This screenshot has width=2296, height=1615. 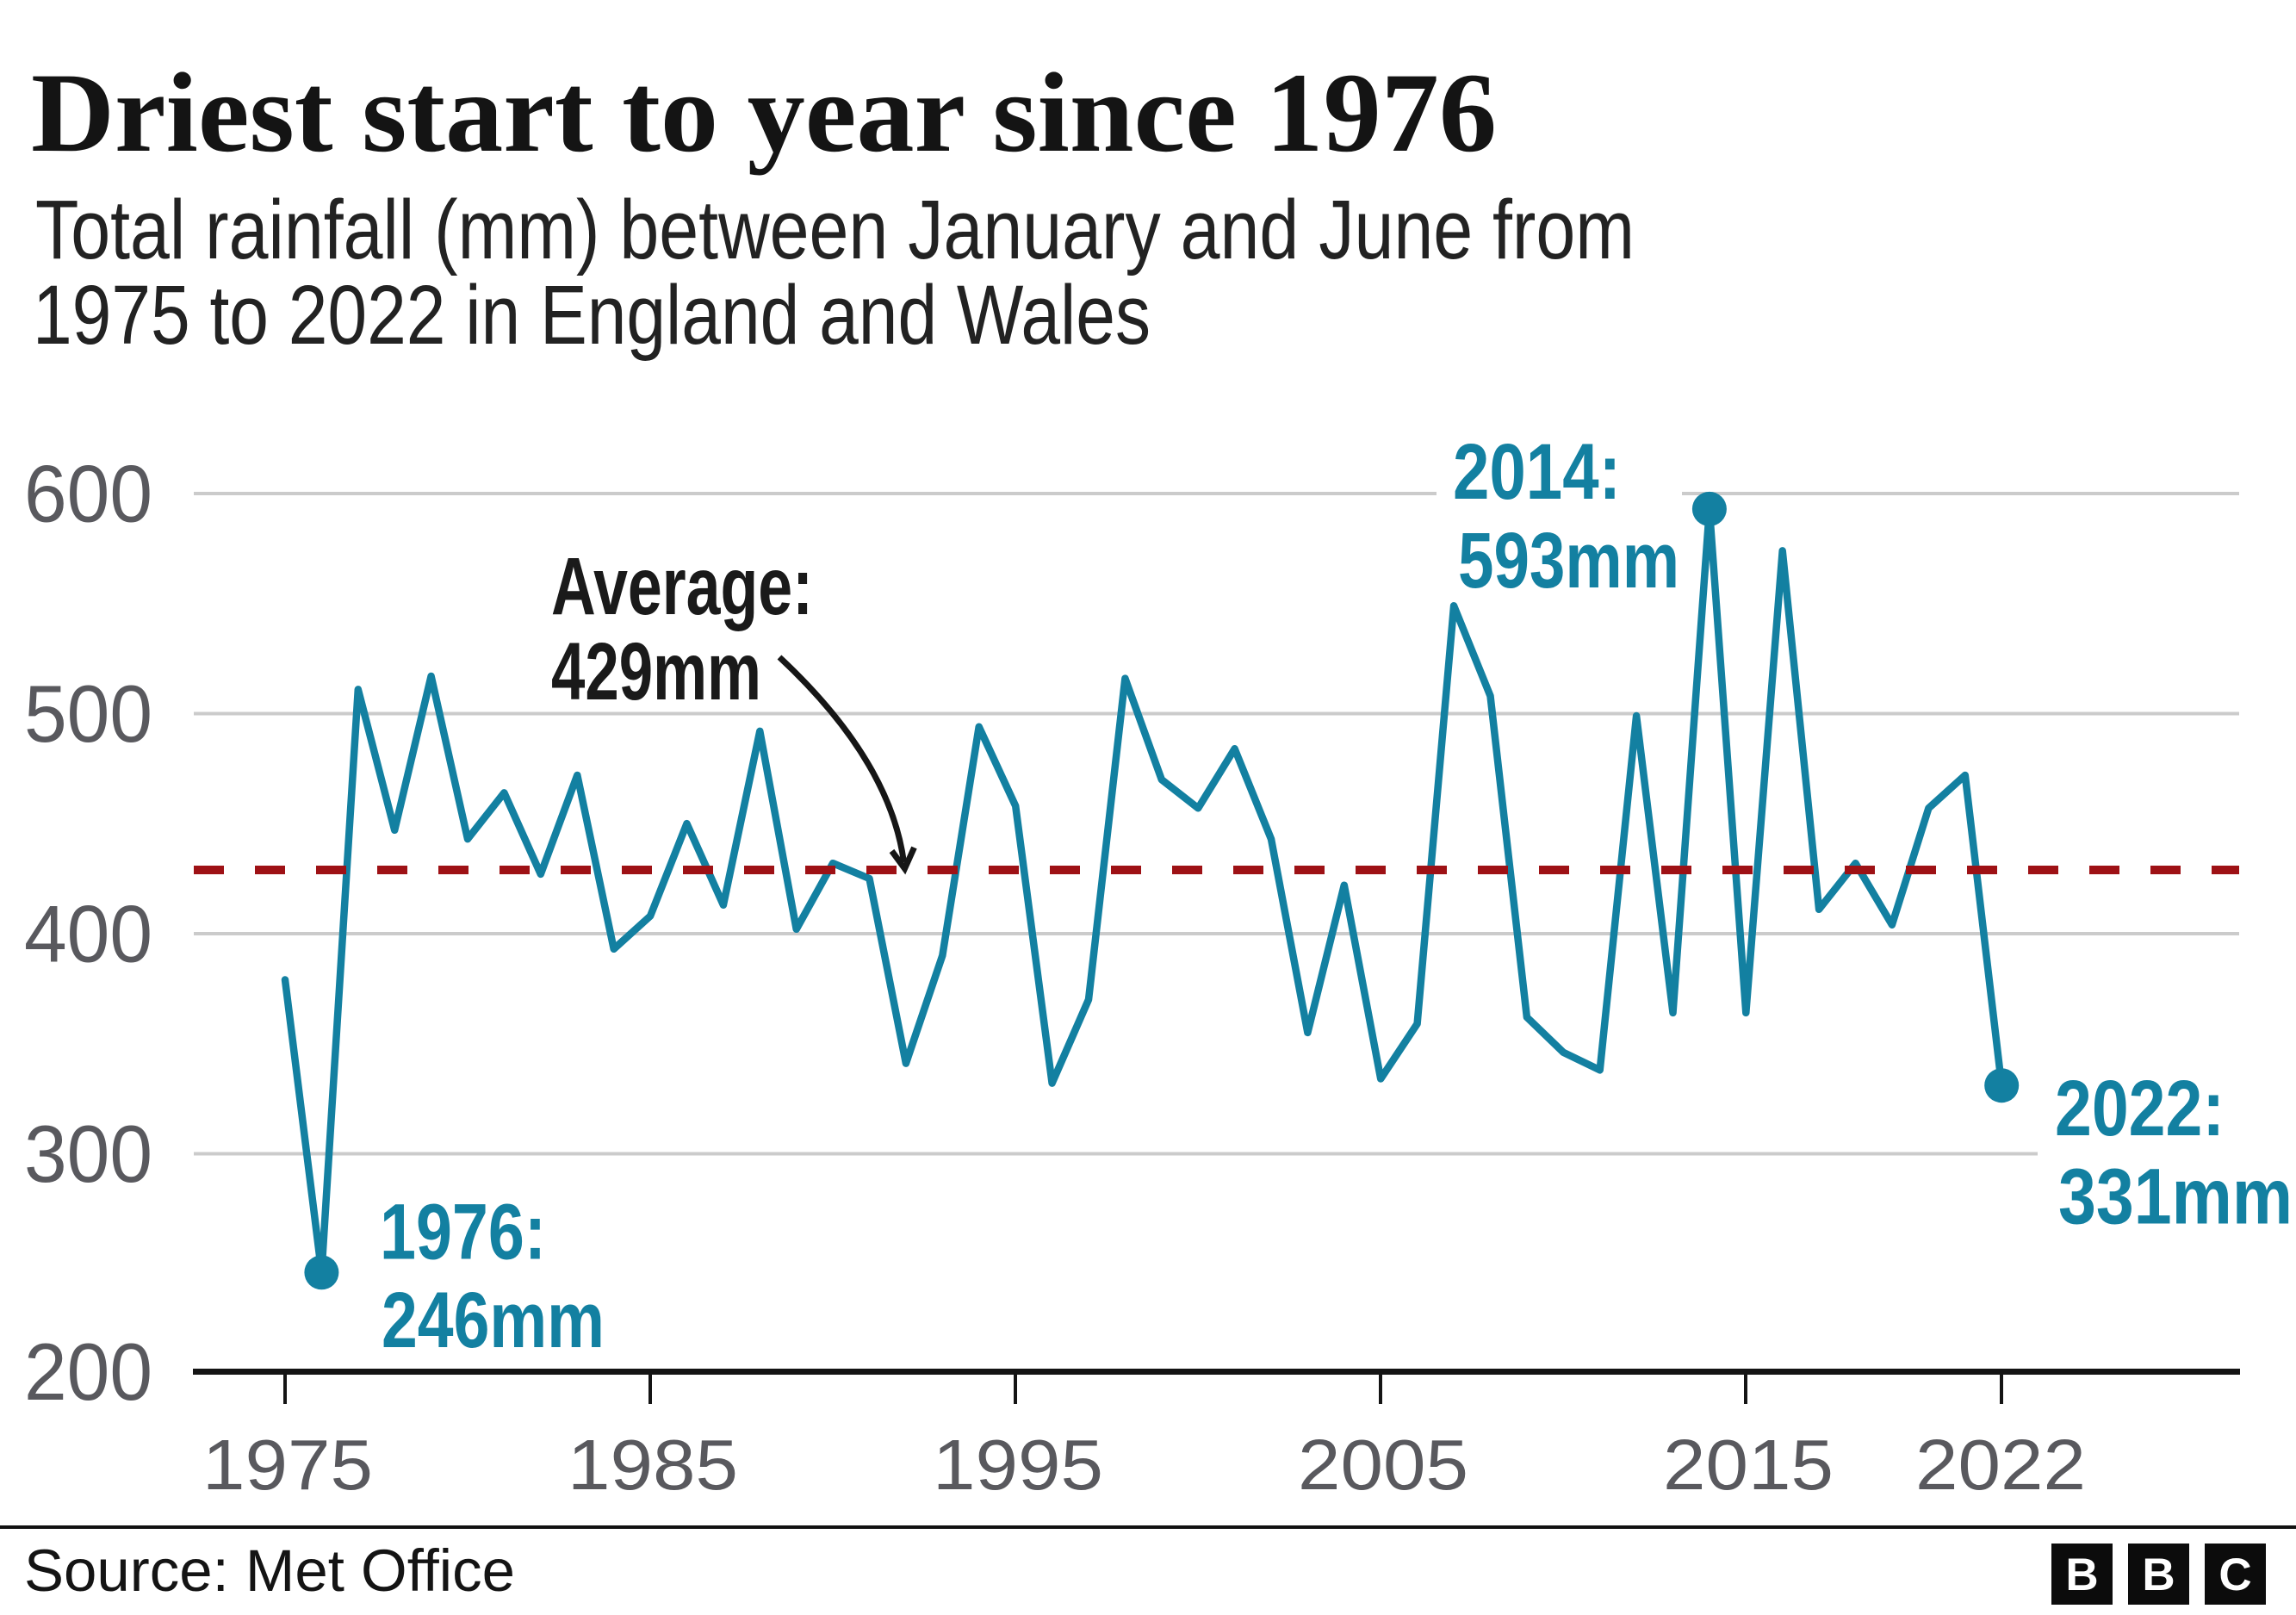 What do you see at coordinates (2000, 1465) in the screenshot?
I see `svg-text: 2022` at bounding box center [2000, 1465].